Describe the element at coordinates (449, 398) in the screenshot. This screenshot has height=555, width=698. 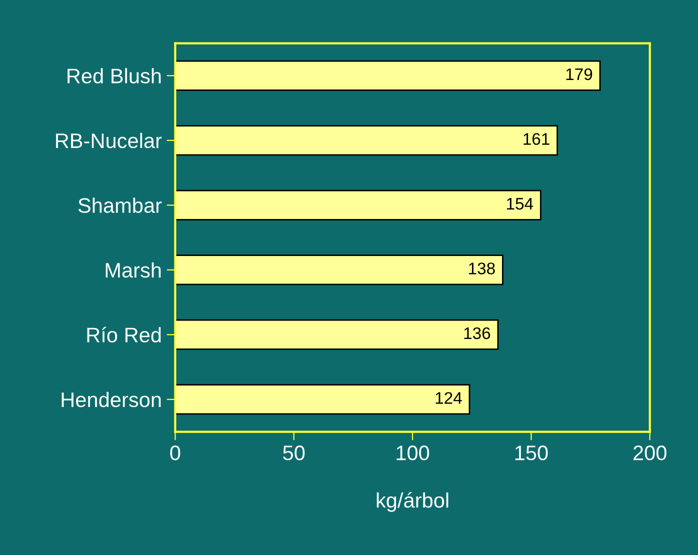
I see `data-label: 124` at that location.